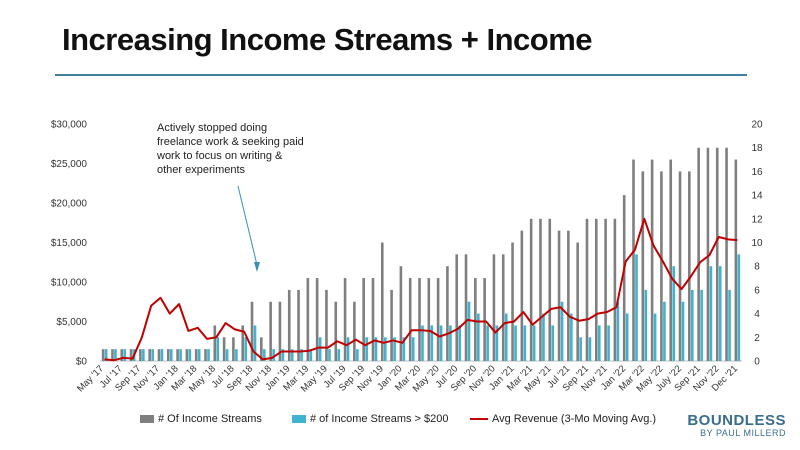 The image size is (800, 450). What do you see at coordinates (69, 283) in the screenshot?
I see `y-left-tick-label: $10,000` at bounding box center [69, 283].